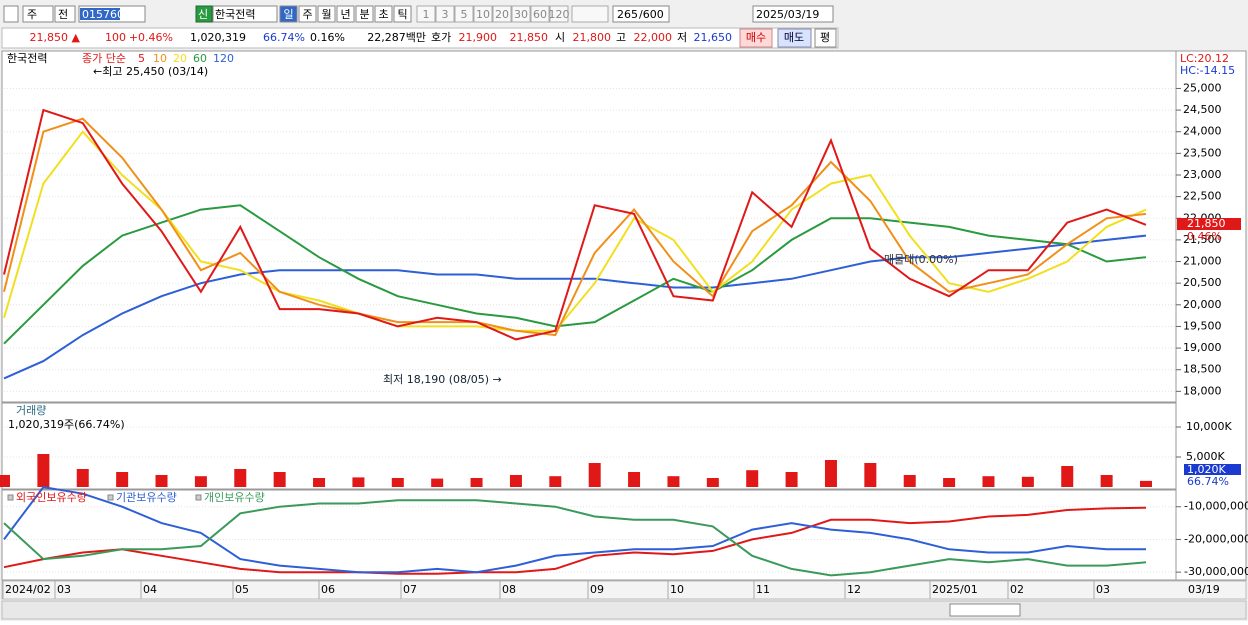 Image resolution: width=1248 pixels, height=625 pixels. What do you see at coordinates (1204, 589) in the screenshot?
I see `x-end-label: 03/19` at bounding box center [1204, 589].